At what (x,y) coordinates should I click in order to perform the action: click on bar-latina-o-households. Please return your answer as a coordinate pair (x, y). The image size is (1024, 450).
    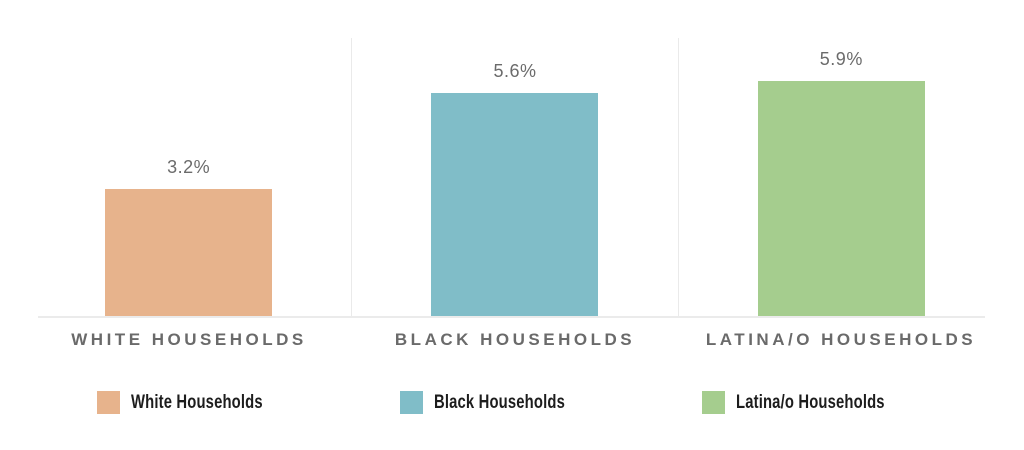
    Looking at the image, I should click on (841, 199).